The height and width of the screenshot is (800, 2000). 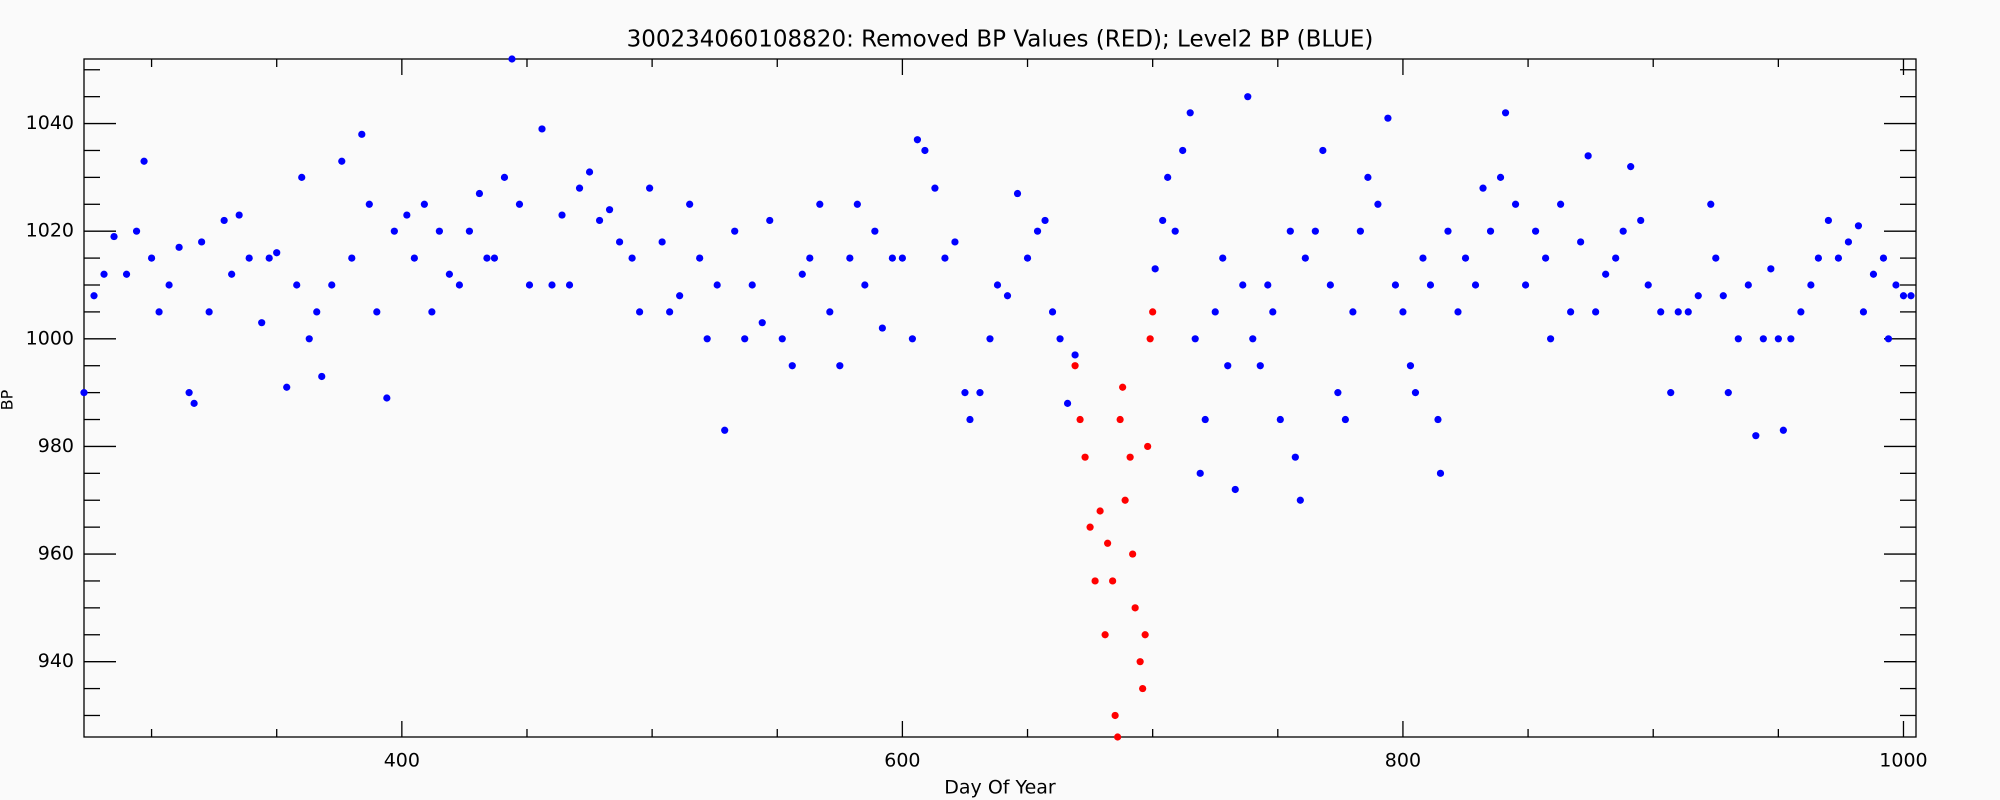 What do you see at coordinates (56, 661) in the screenshot?
I see `y-tick-label: 940` at bounding box center [56, 661].